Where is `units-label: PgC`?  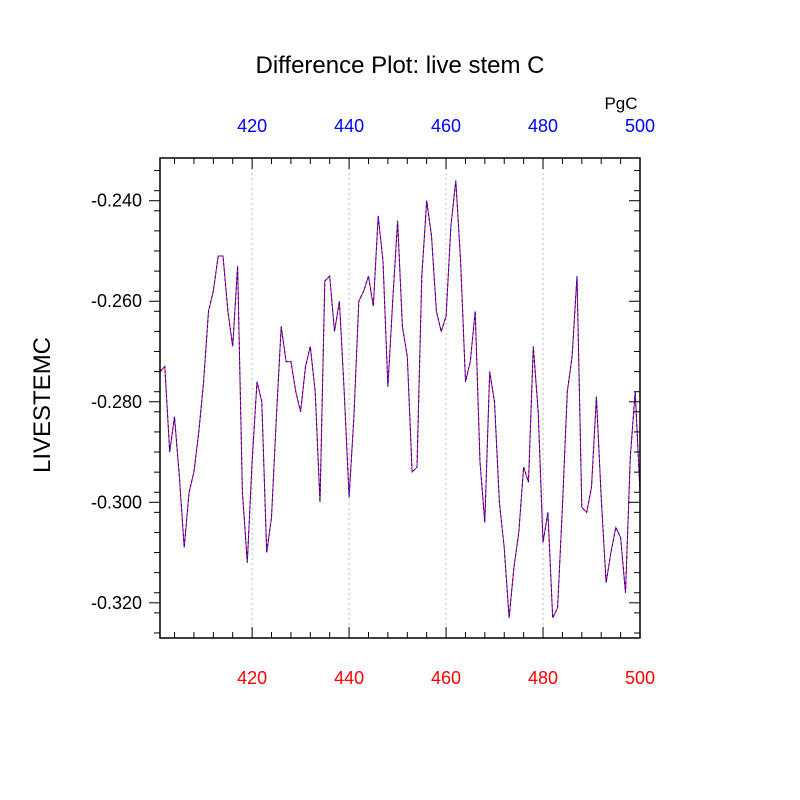 units-label: PgC is located at coordinates (620, 103).